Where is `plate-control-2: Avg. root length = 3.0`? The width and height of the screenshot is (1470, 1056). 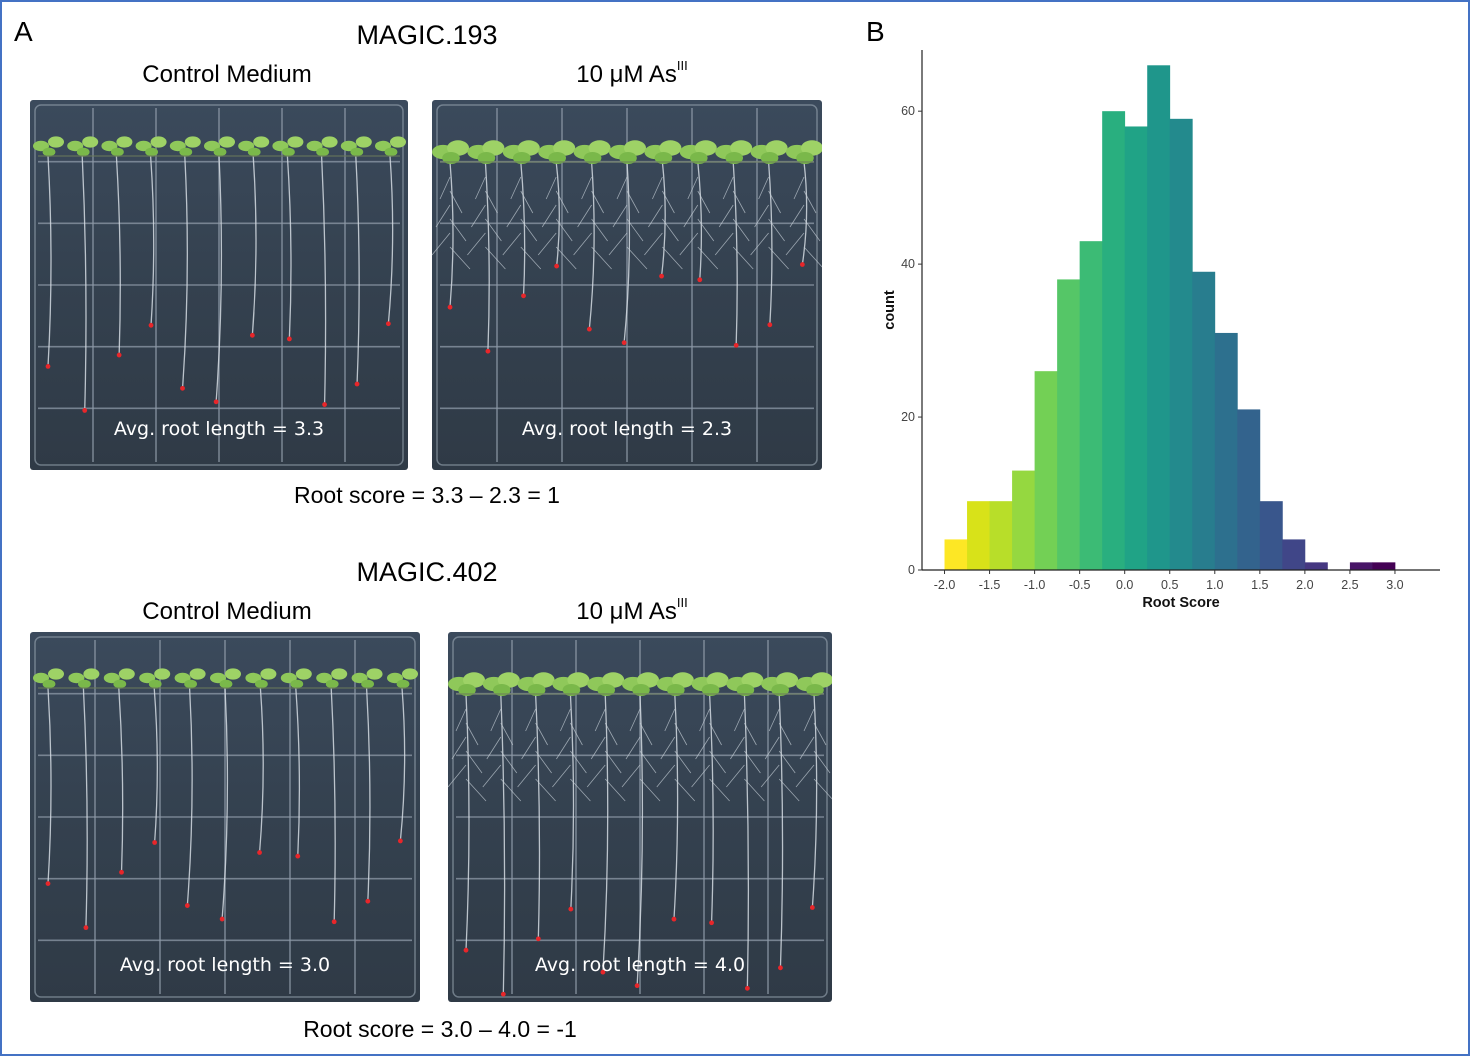 plate-control-2: Avg. root length = 3.0 is located at coordinates (225, 817).